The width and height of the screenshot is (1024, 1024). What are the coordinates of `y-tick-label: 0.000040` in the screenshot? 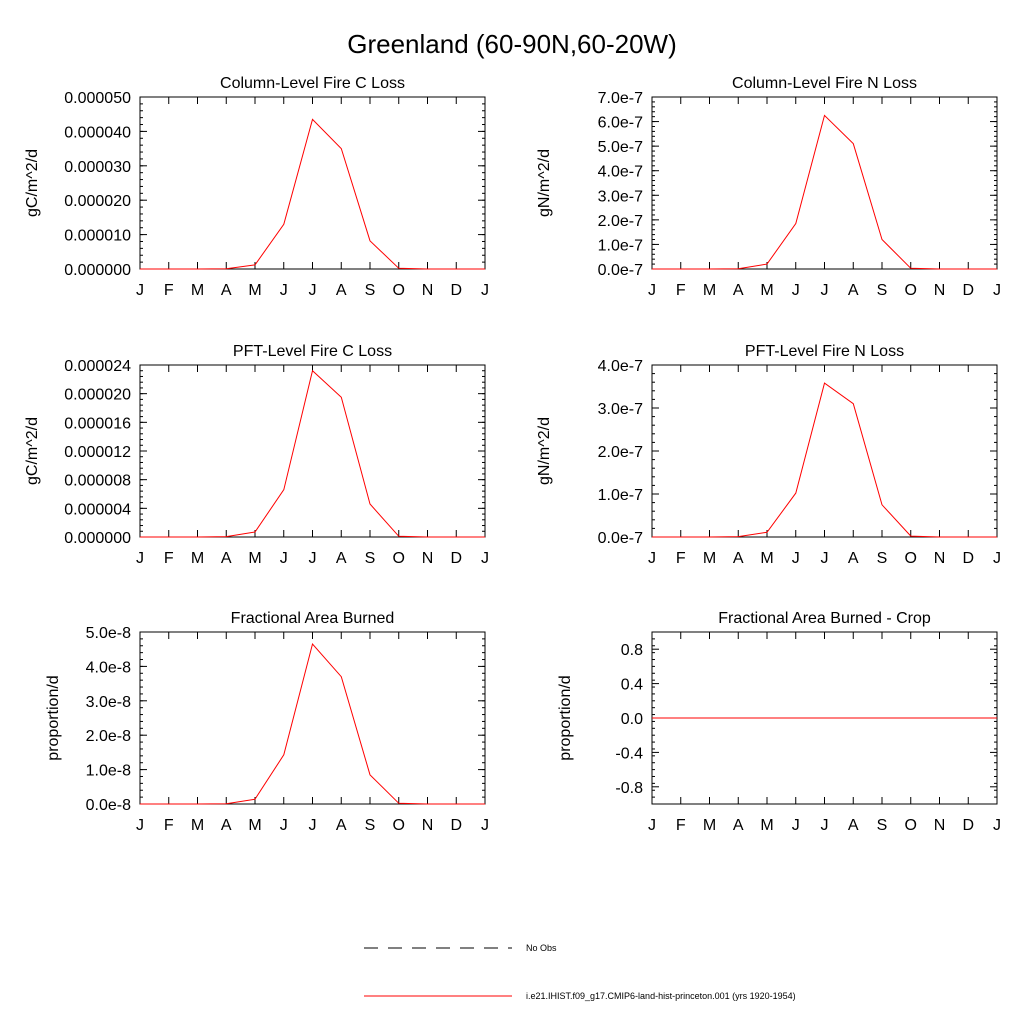 It's located at (97, 132).